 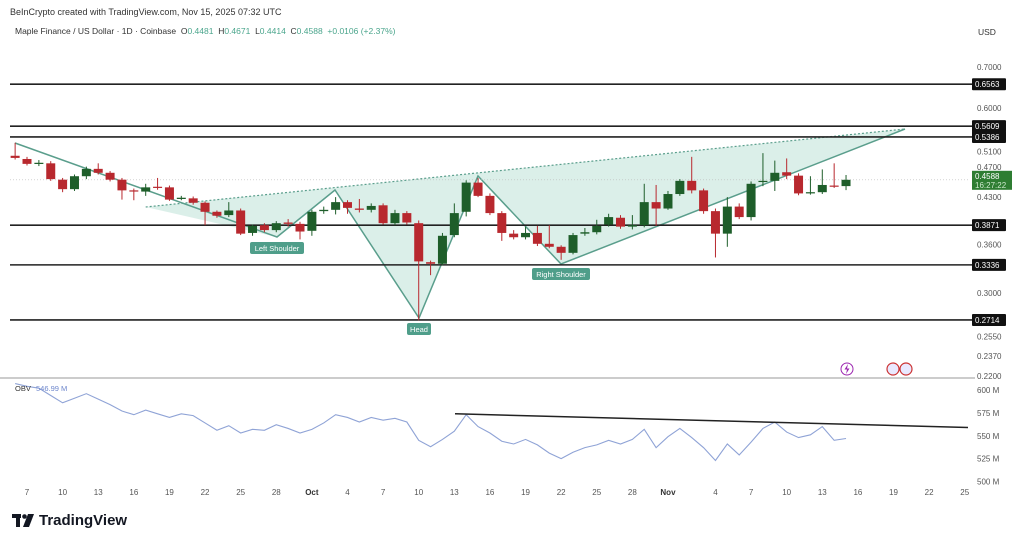 What do you see at coordinates (987, 137) in the screenshot?
I see `level-price-label: 0.5386` at bounding box center [987, 137].